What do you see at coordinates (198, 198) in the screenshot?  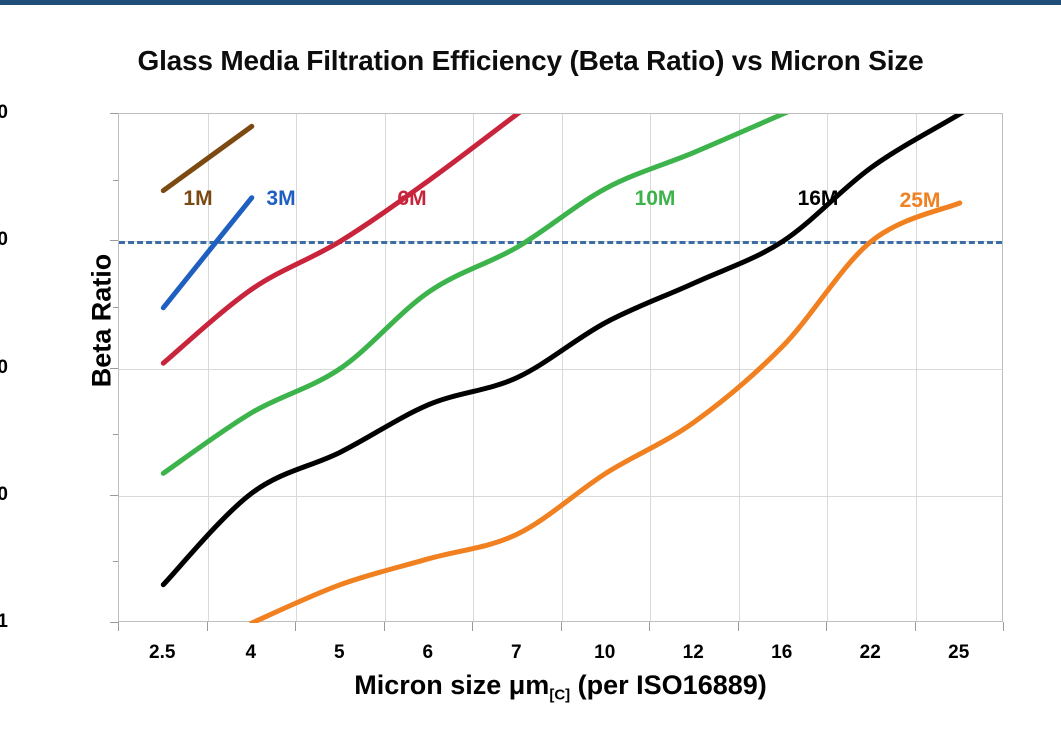 I see `series-label-1m: 1M` at bounding box center [198, 198].